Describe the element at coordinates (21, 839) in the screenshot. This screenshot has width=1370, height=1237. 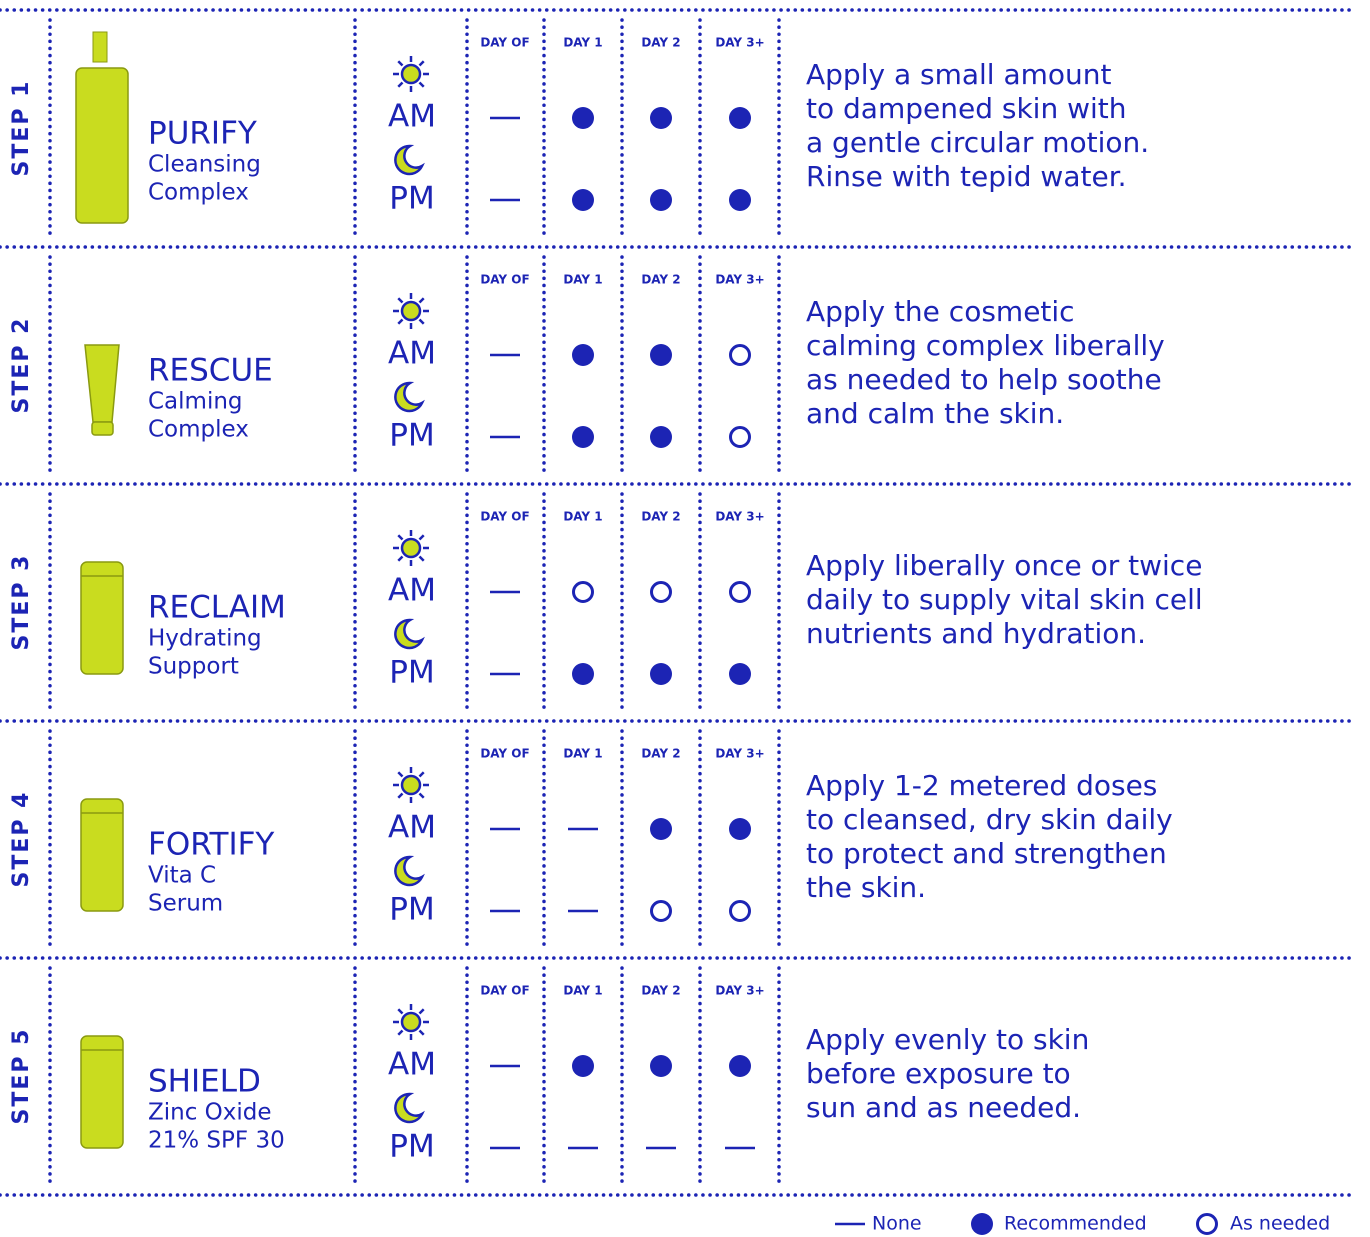
I see `step-label: STEP 4` at that location.